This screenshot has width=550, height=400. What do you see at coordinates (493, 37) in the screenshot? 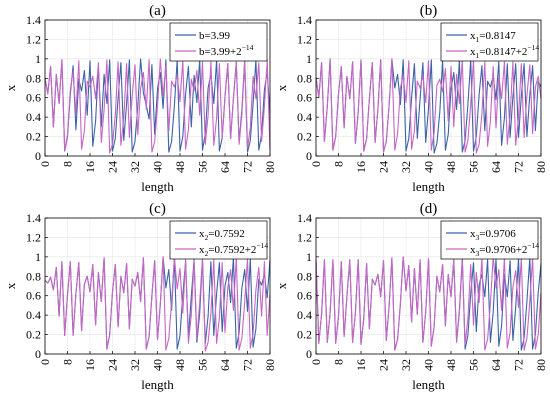
I see `legend-label: x1=0.8147` at bounding box center [493, 37].